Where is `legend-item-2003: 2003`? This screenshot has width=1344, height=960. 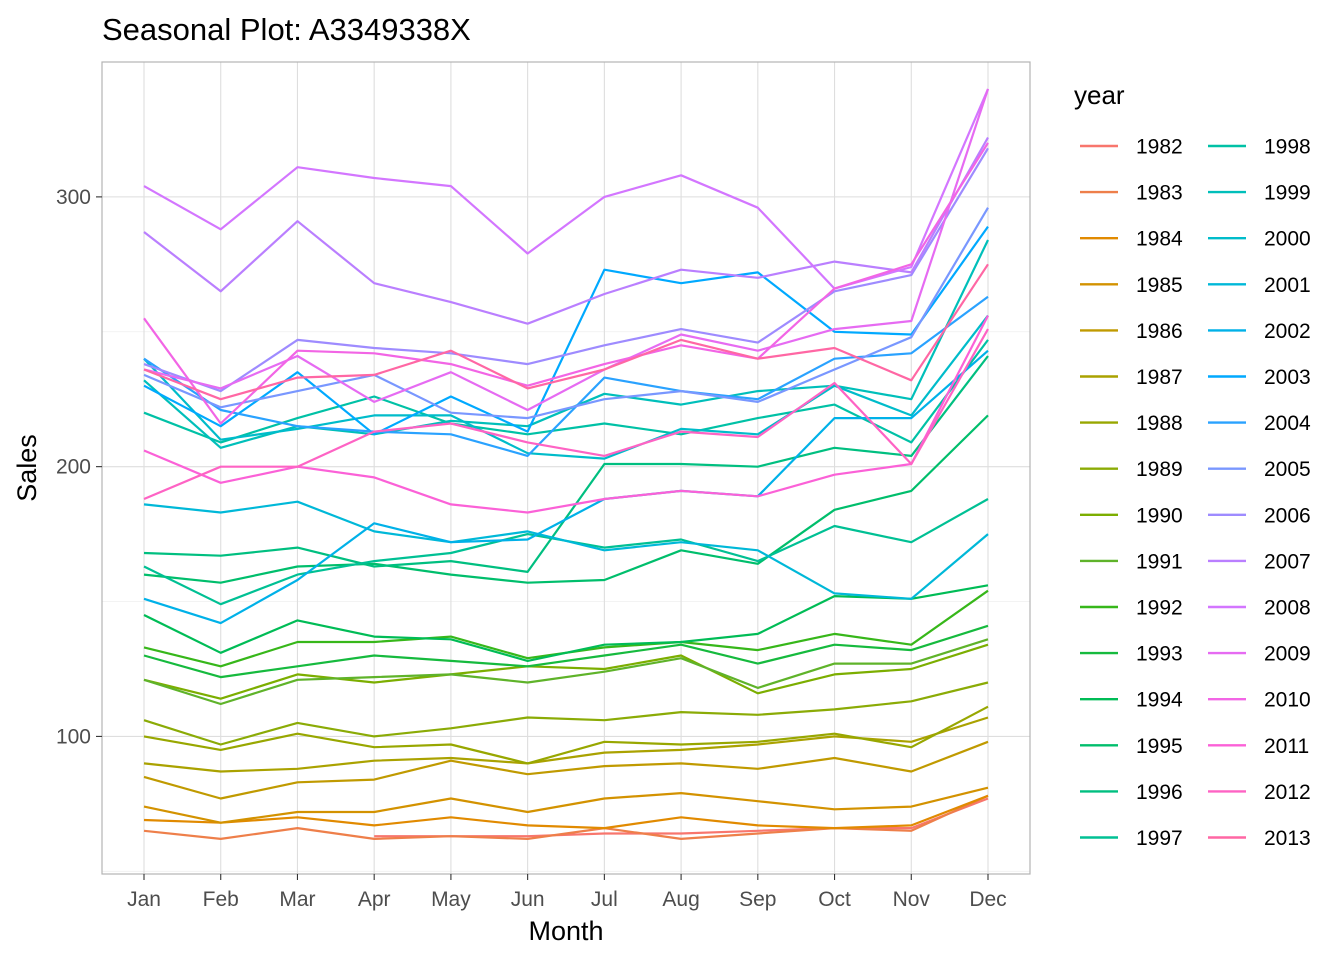 legend-item-2003: 2003 is located at coordinates (1259, 377).